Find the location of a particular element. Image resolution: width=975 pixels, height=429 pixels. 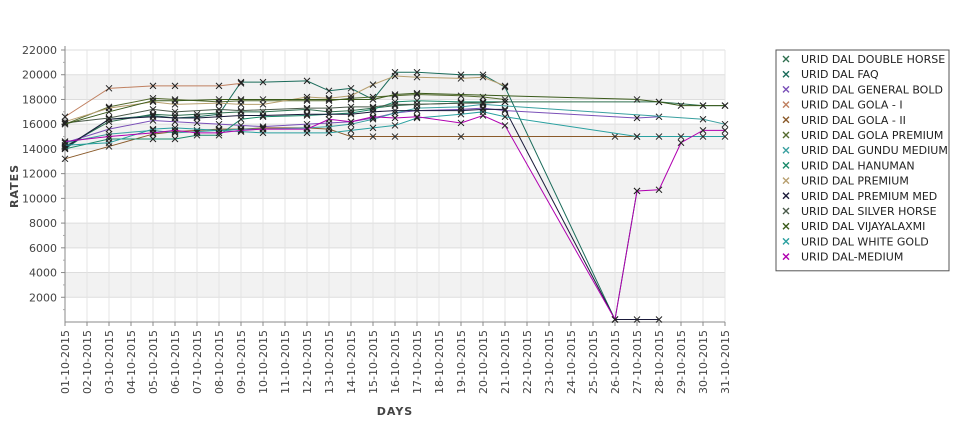

x-tick-label: 13-10-2015 is located at coordinates (329, 362).